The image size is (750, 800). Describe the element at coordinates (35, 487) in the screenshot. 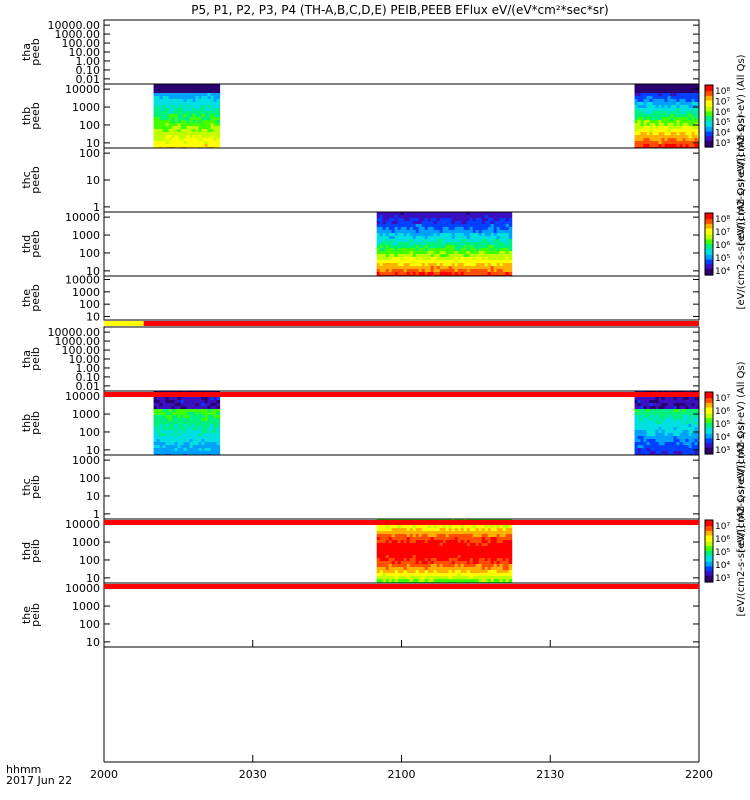

I see `y-axis-label: peib` at that location.